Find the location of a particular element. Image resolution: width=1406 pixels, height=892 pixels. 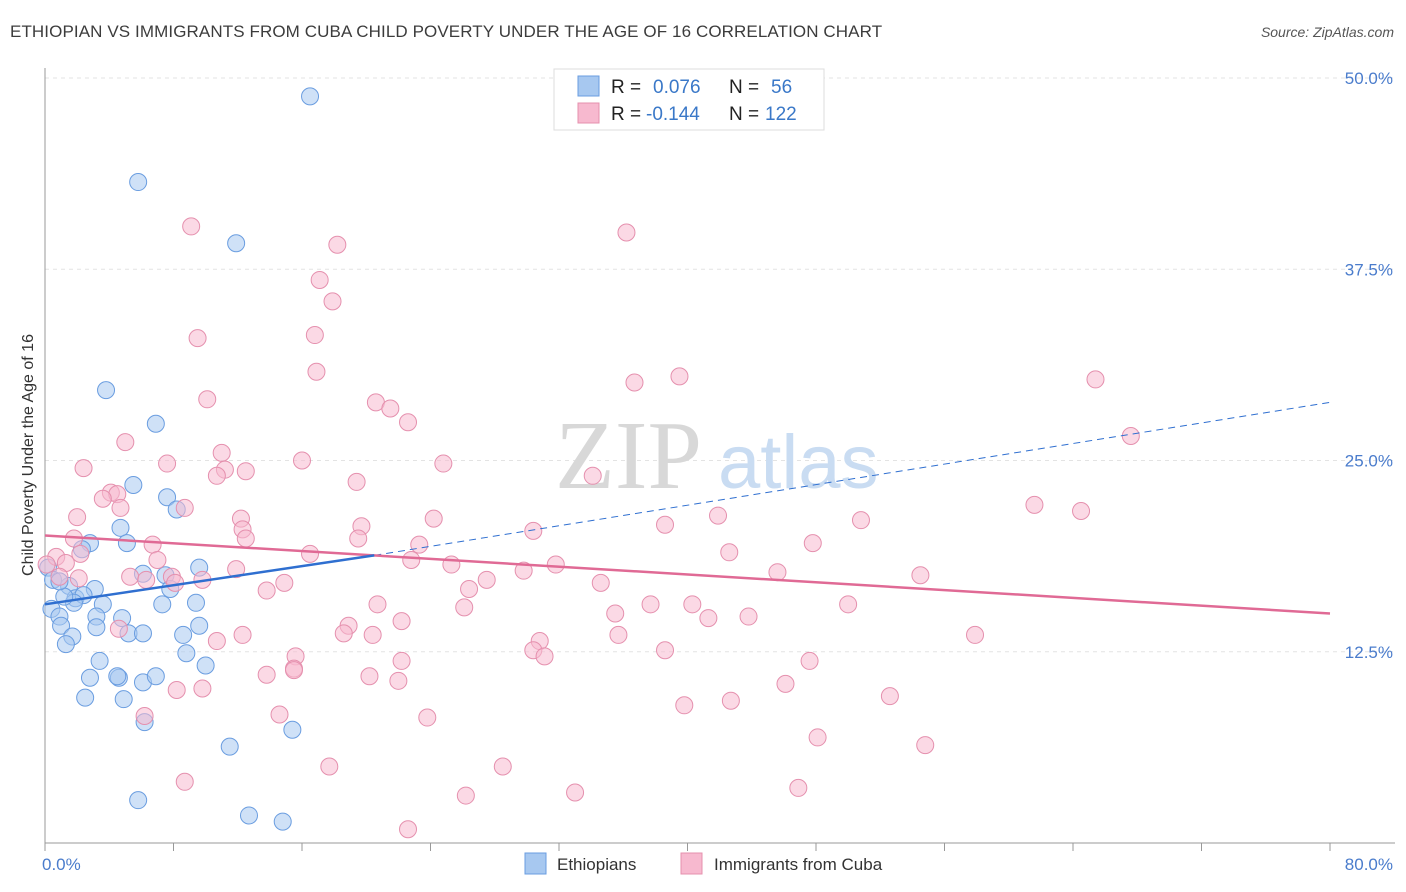

legend-r-label-1: R = is located at coordinates (626, 87).